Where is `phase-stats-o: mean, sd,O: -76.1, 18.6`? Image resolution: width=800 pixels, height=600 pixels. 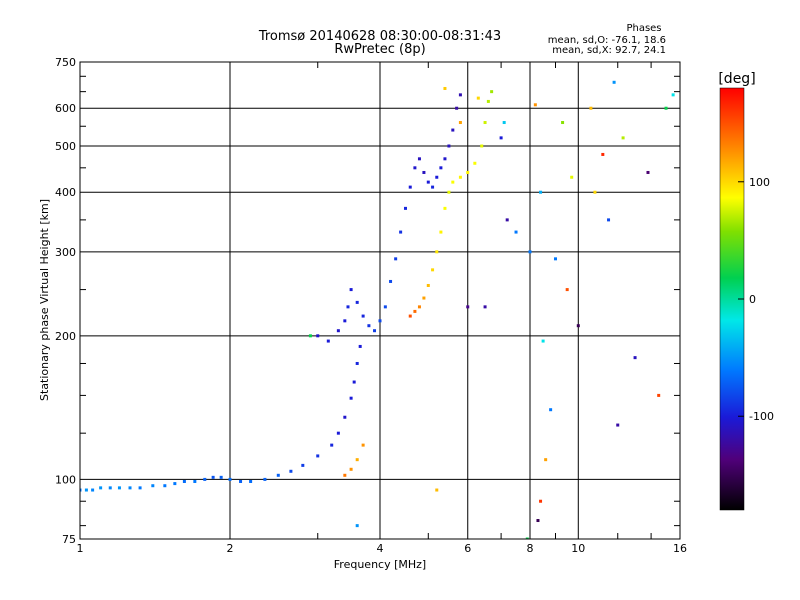
phase-stats-o: mean, sd,O: -76.1, 18.6 is located at coordinates (607, 40).